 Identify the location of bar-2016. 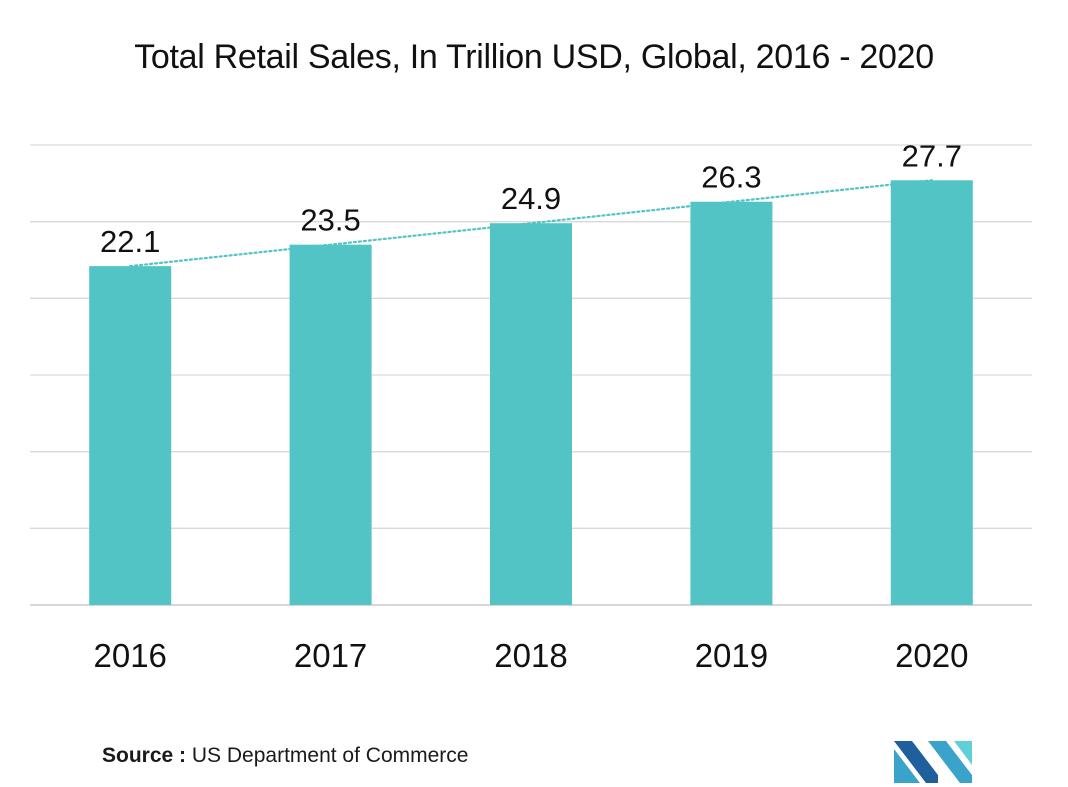
(130, 435).